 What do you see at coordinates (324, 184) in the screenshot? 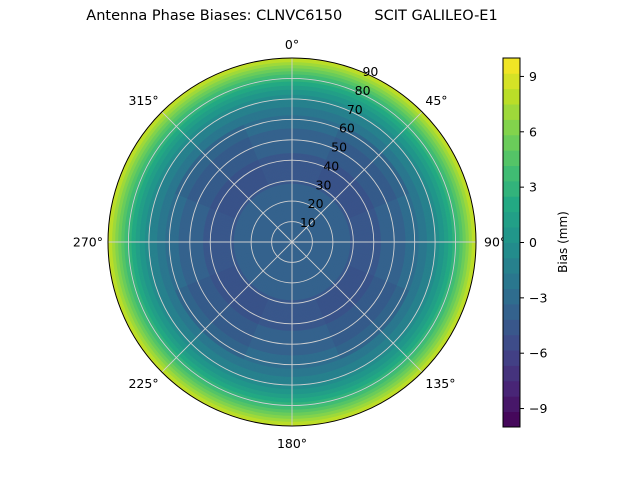
I see `radial-tick-label: 30` at bounding box center [324, 184].